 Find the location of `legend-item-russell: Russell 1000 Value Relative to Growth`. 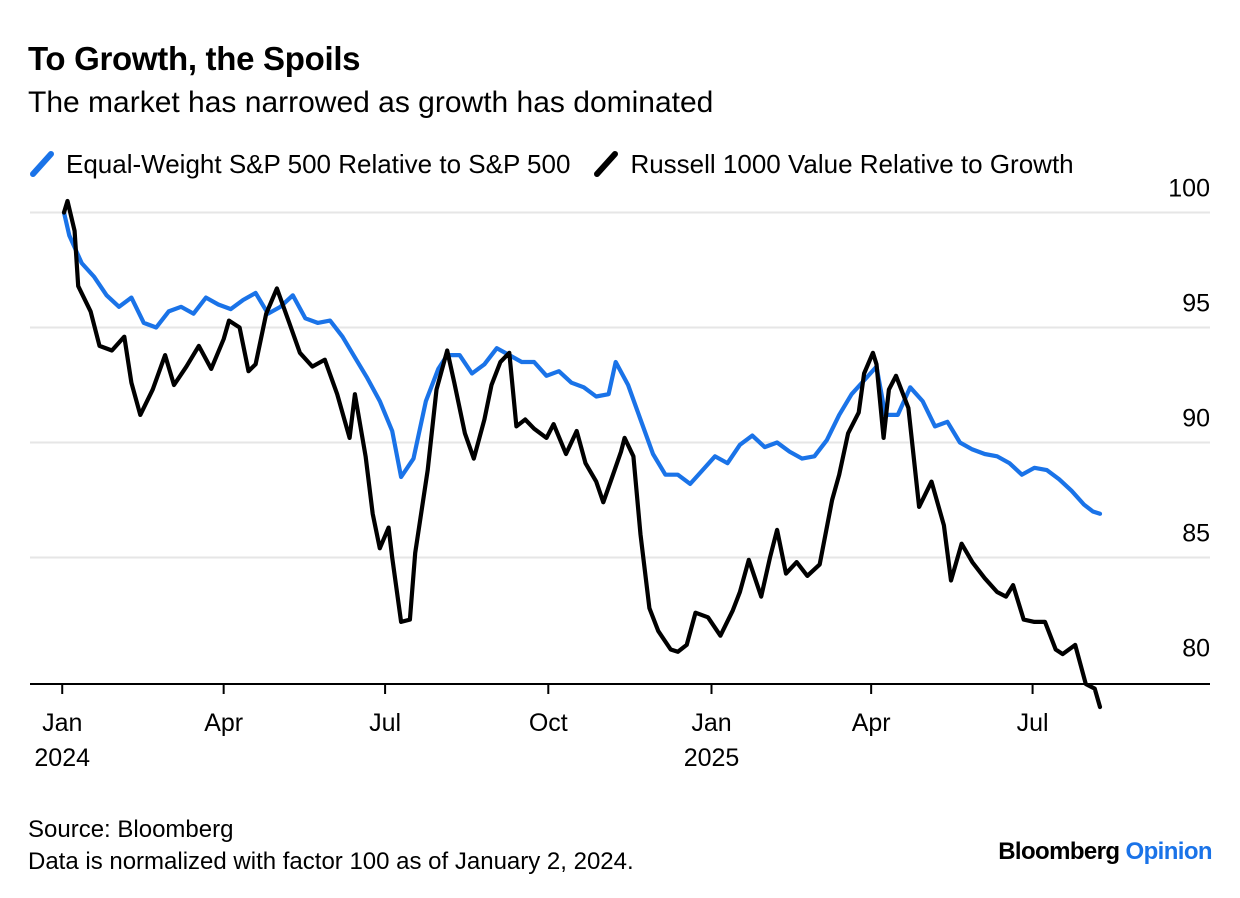

legend-item-russell: Russell 1000 Value Relative to Growth is located at coordinates (833, 164).